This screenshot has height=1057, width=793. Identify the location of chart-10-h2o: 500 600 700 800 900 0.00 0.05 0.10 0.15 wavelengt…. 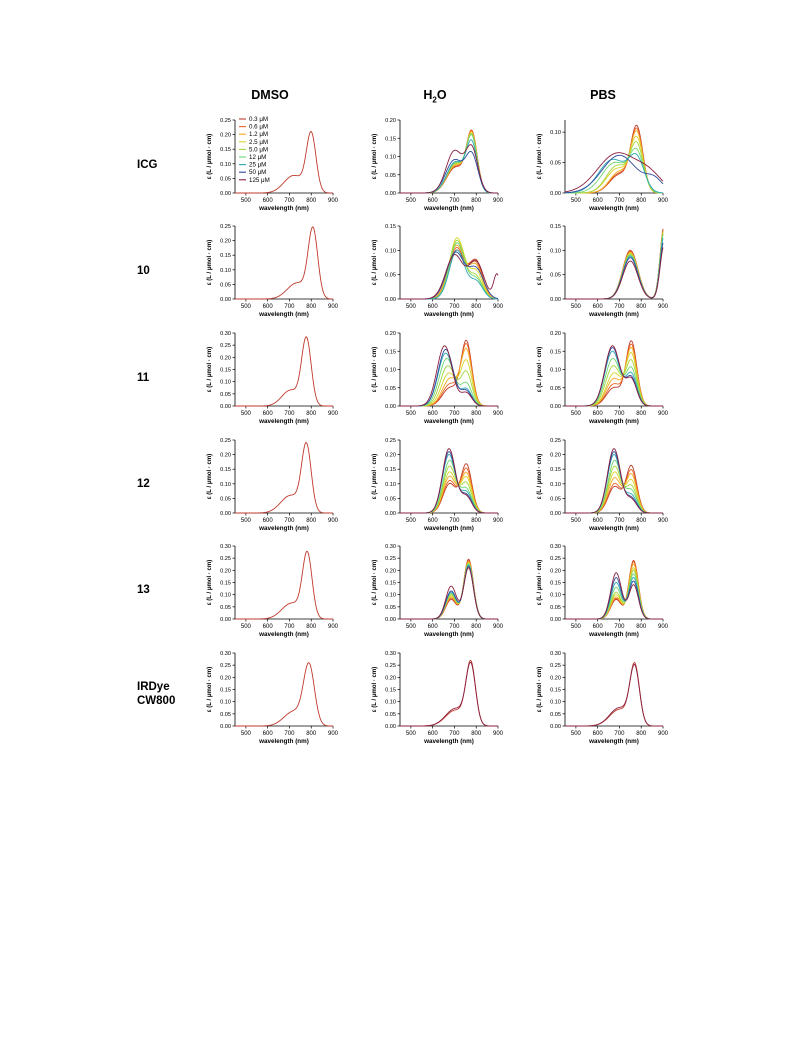
(438, 271).